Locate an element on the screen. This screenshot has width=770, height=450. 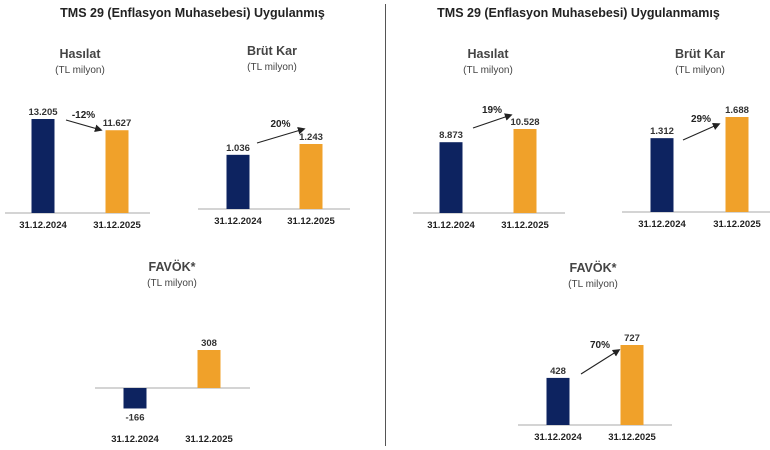
change-label: 20% is located at coordinates (280, 124).